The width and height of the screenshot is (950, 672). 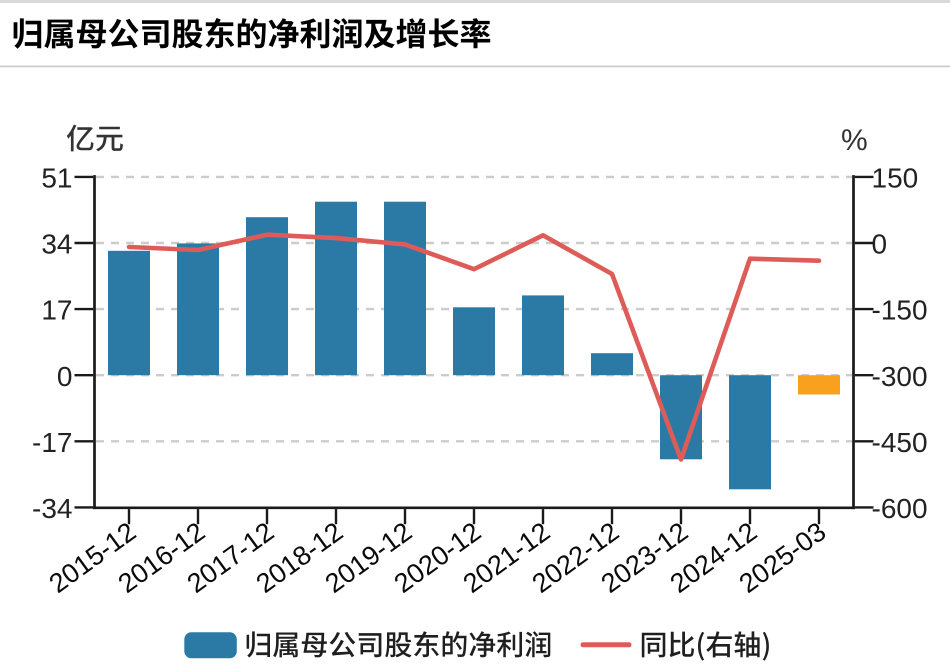 What do you see at coordinates (56, 310) in the screenshot?
I see `svg-text: 17` at bounding box center [56, 310].